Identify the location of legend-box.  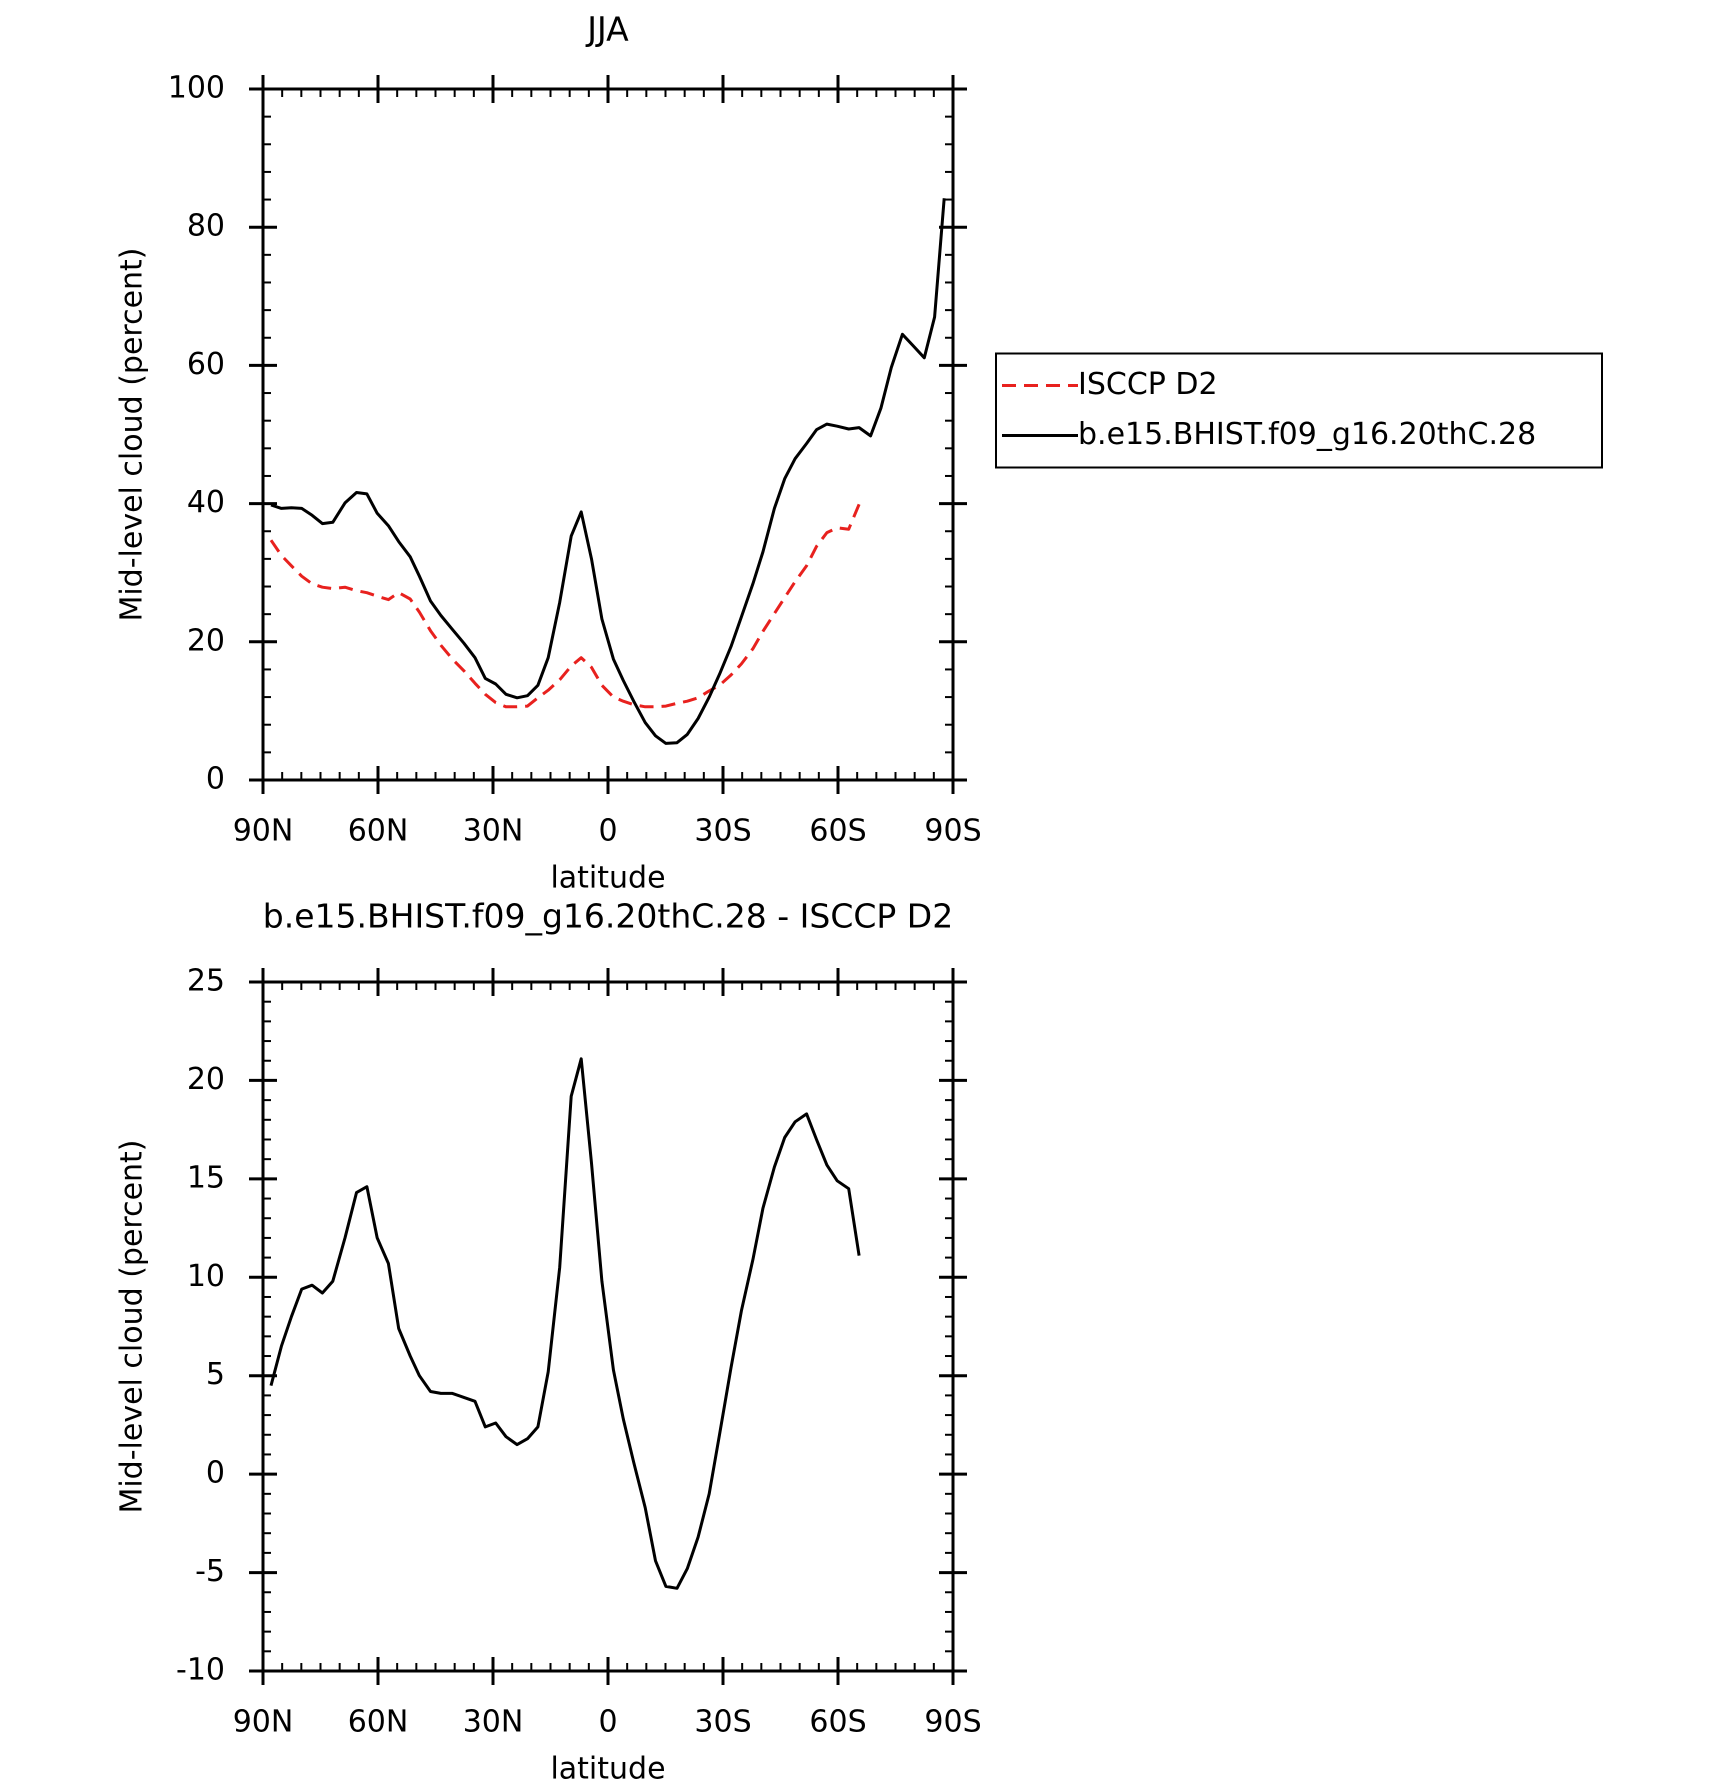
(1299, 410).